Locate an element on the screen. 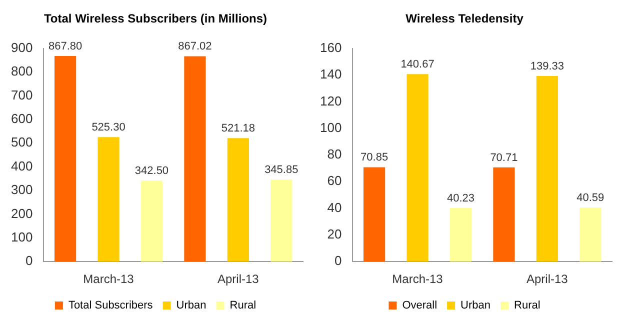 This screenshot has width=630, height=329. y-tick-label: 140 is located at coordinates (331, 74).